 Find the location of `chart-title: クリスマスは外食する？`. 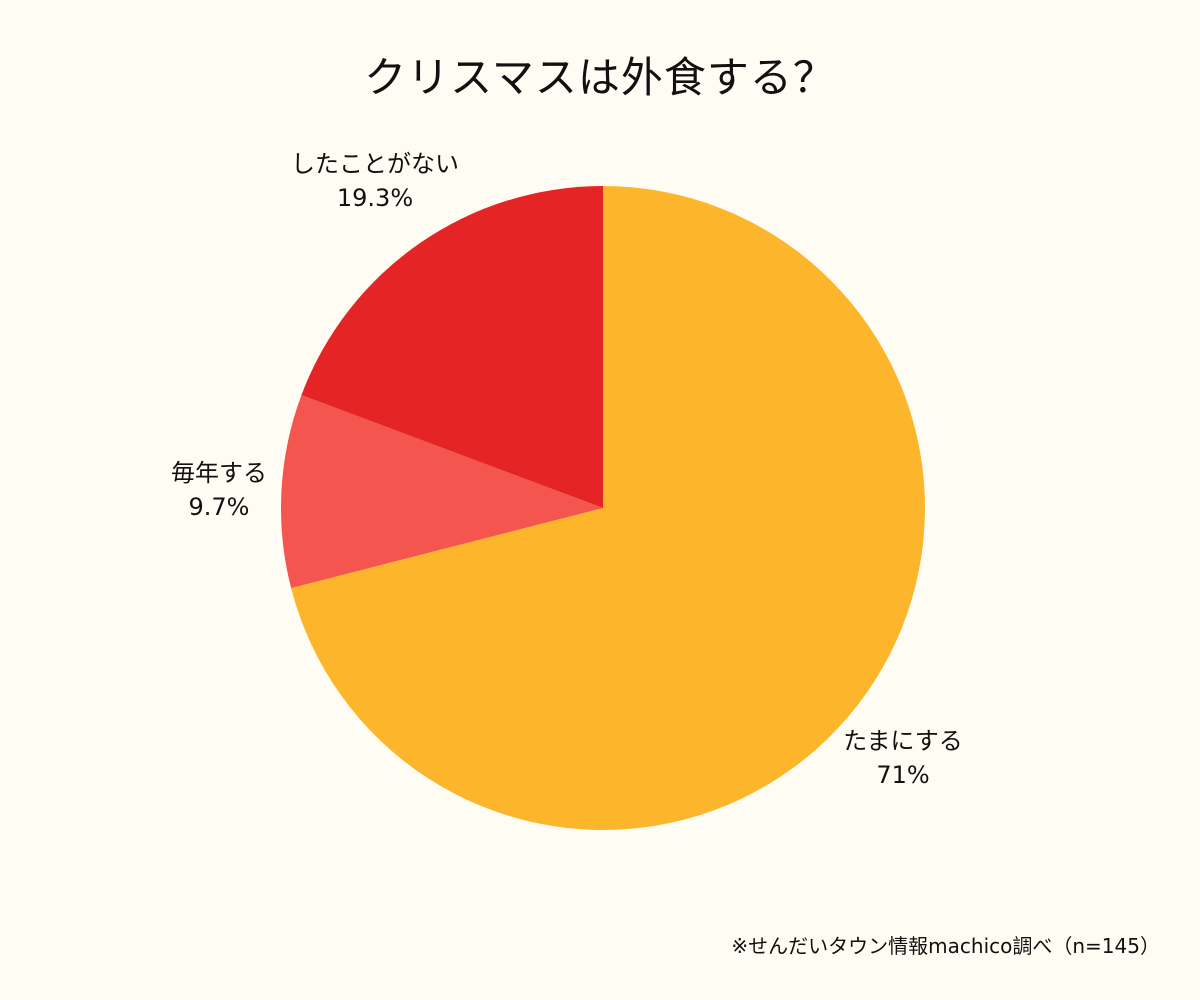

chart-title: クリスマスは外食する？ is located at coordinates (600, 77).